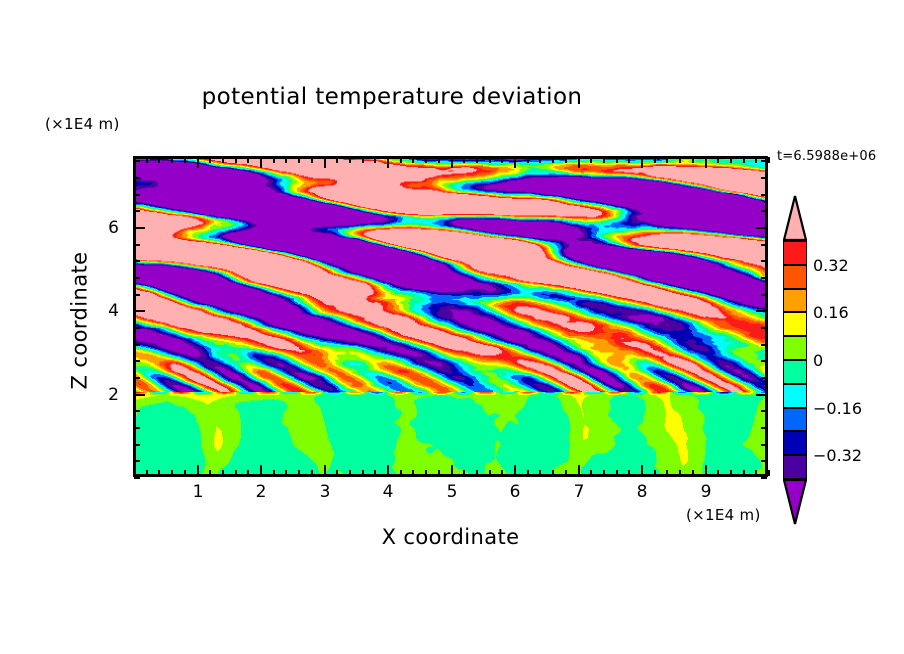  What do you see at coordinates (723, 515) in the screenshot?
I see `x-axis-unit-label: (×1E4 m)` at bounding box center [723, 515].